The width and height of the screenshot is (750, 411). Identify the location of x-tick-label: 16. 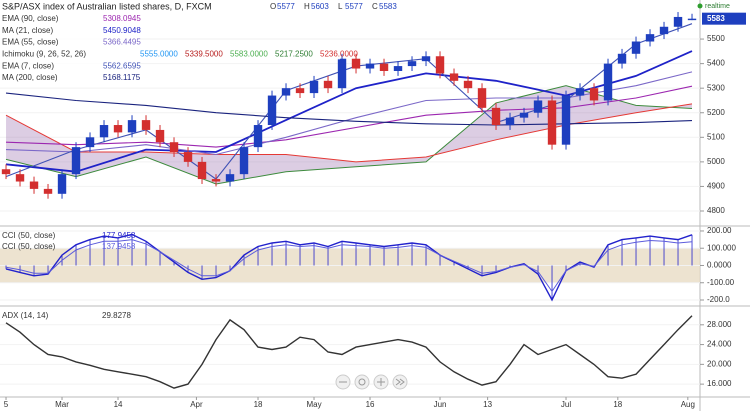
(370, 404).